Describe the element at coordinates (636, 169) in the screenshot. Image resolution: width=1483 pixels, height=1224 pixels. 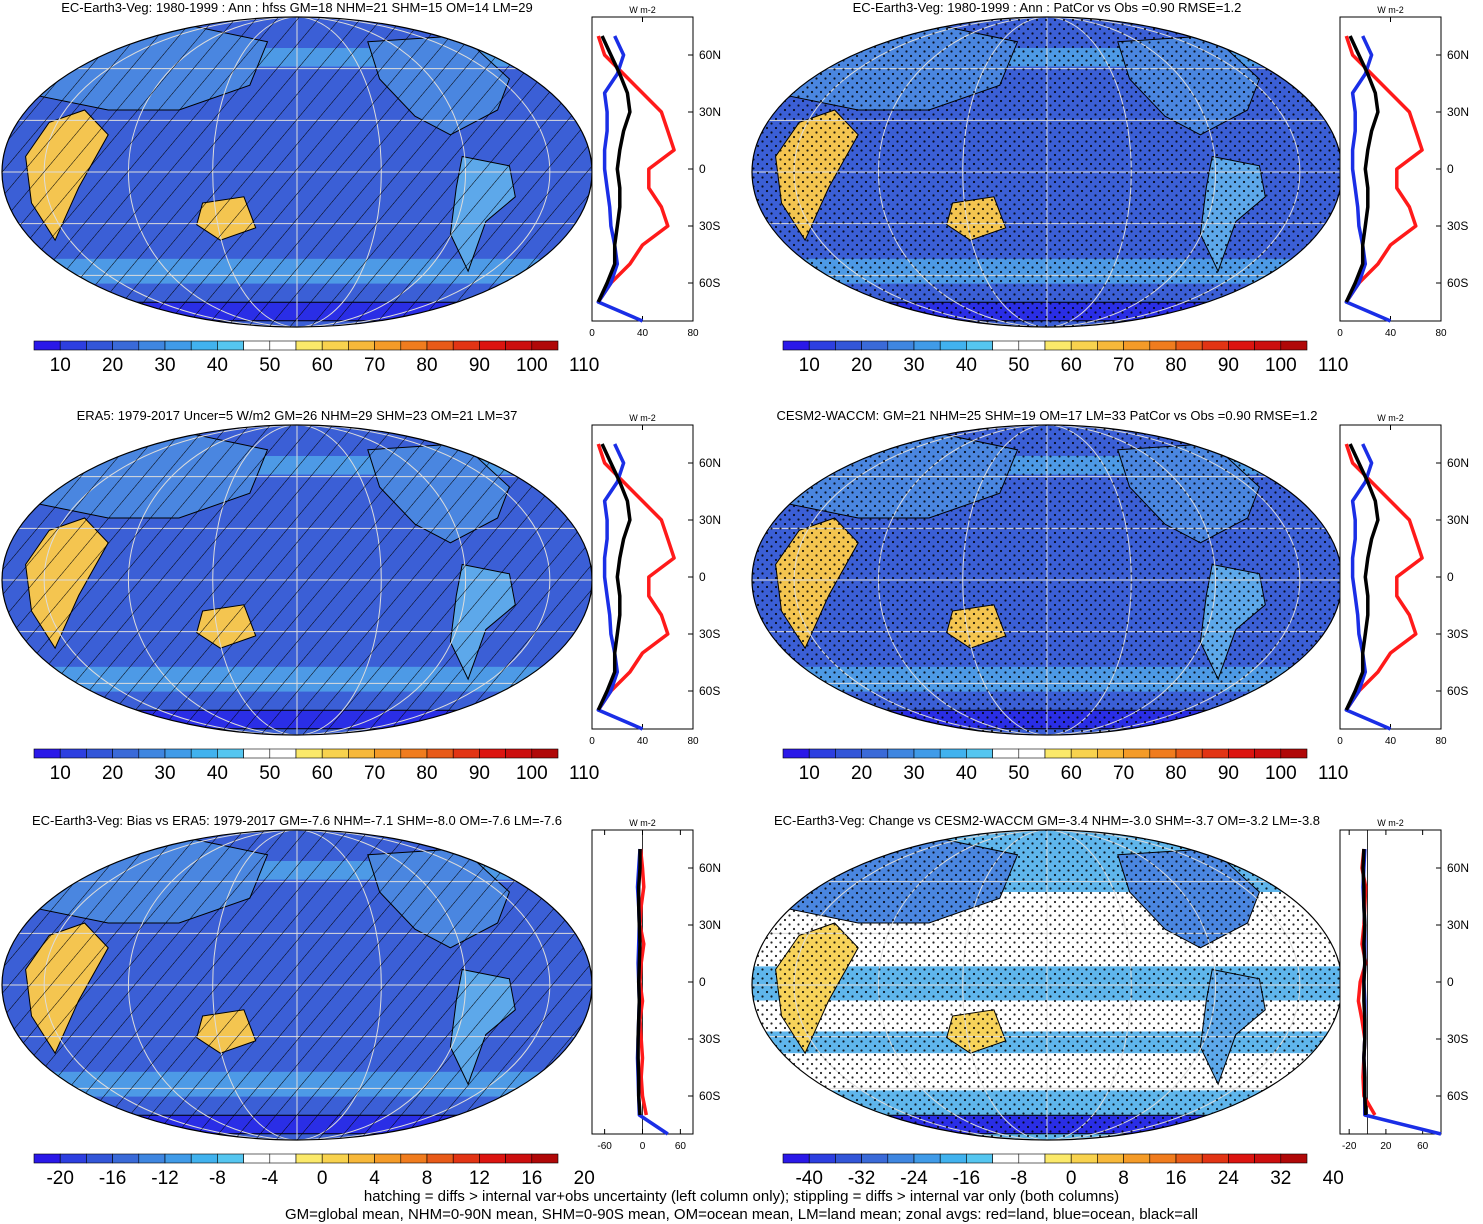
I see `land-curve` at that location.